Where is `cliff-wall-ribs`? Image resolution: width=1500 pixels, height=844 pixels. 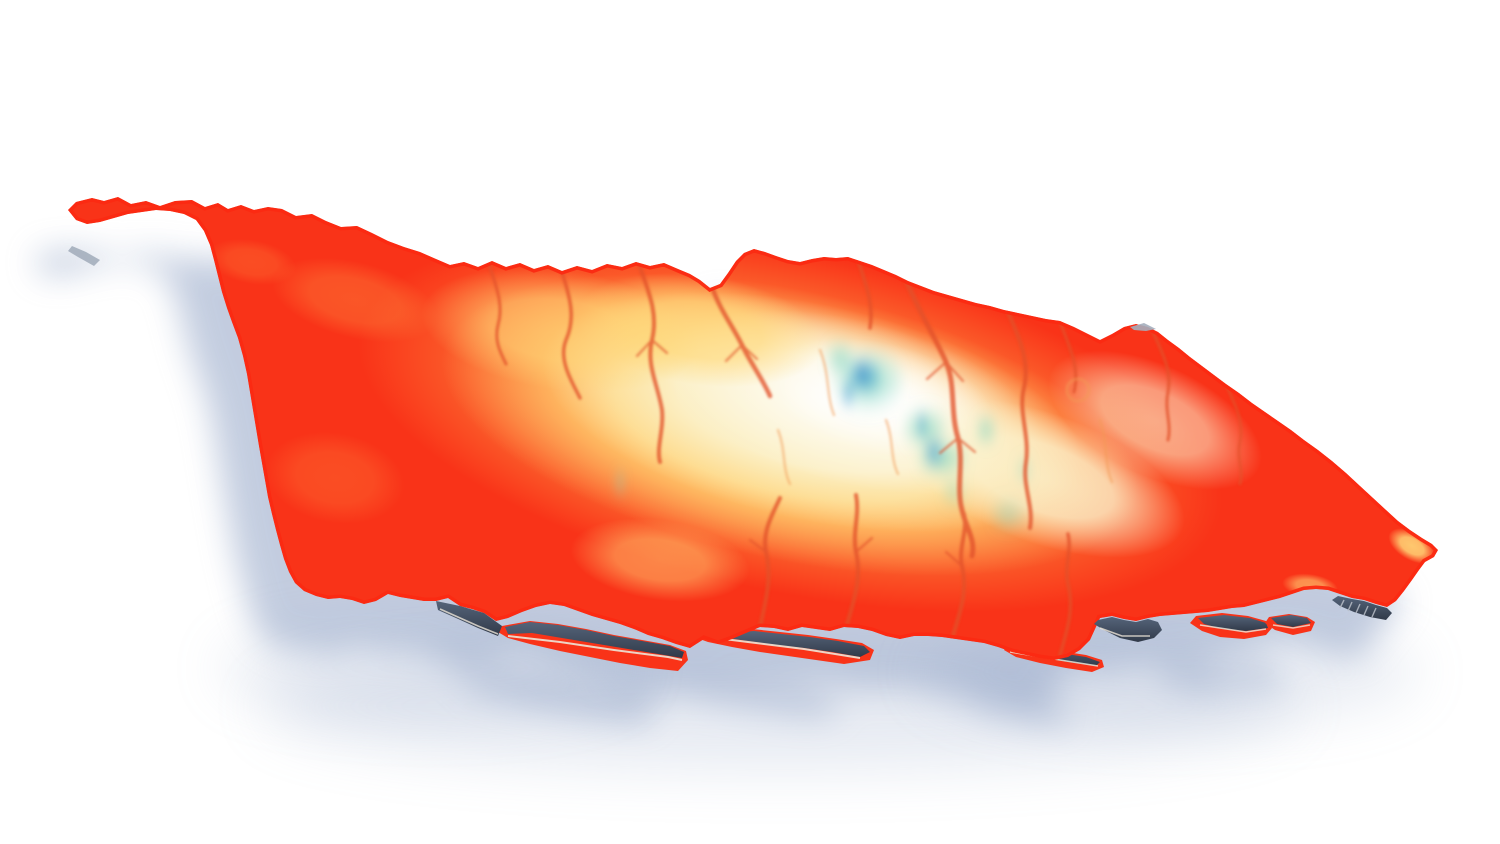
cliff-wall-ribs is located at coordinates (1358, 608).